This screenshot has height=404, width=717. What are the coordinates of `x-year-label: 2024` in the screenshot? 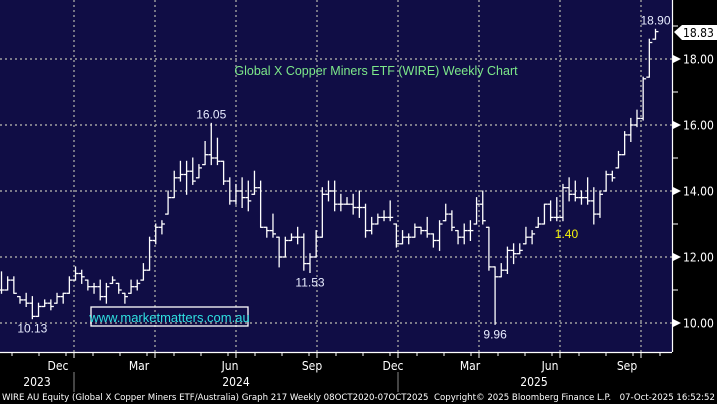 It's located at (236, 382).